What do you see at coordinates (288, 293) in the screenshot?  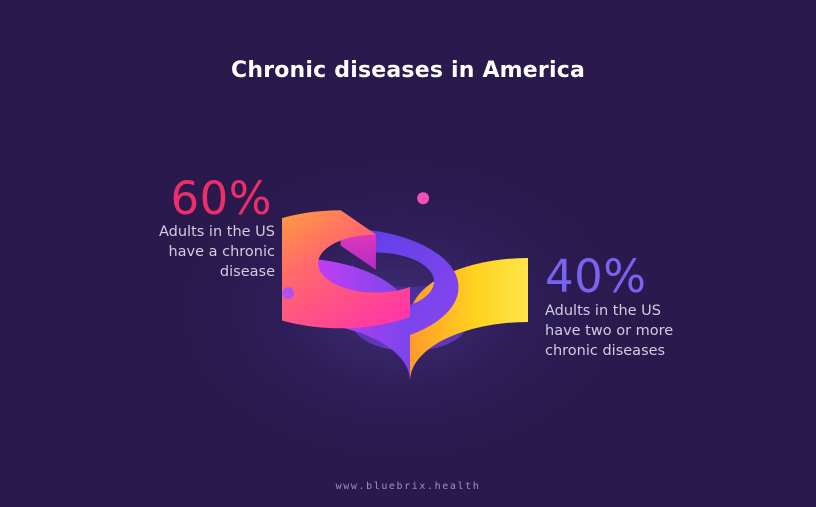 I see `marker-40-dot` at bounding box center [288, 293].